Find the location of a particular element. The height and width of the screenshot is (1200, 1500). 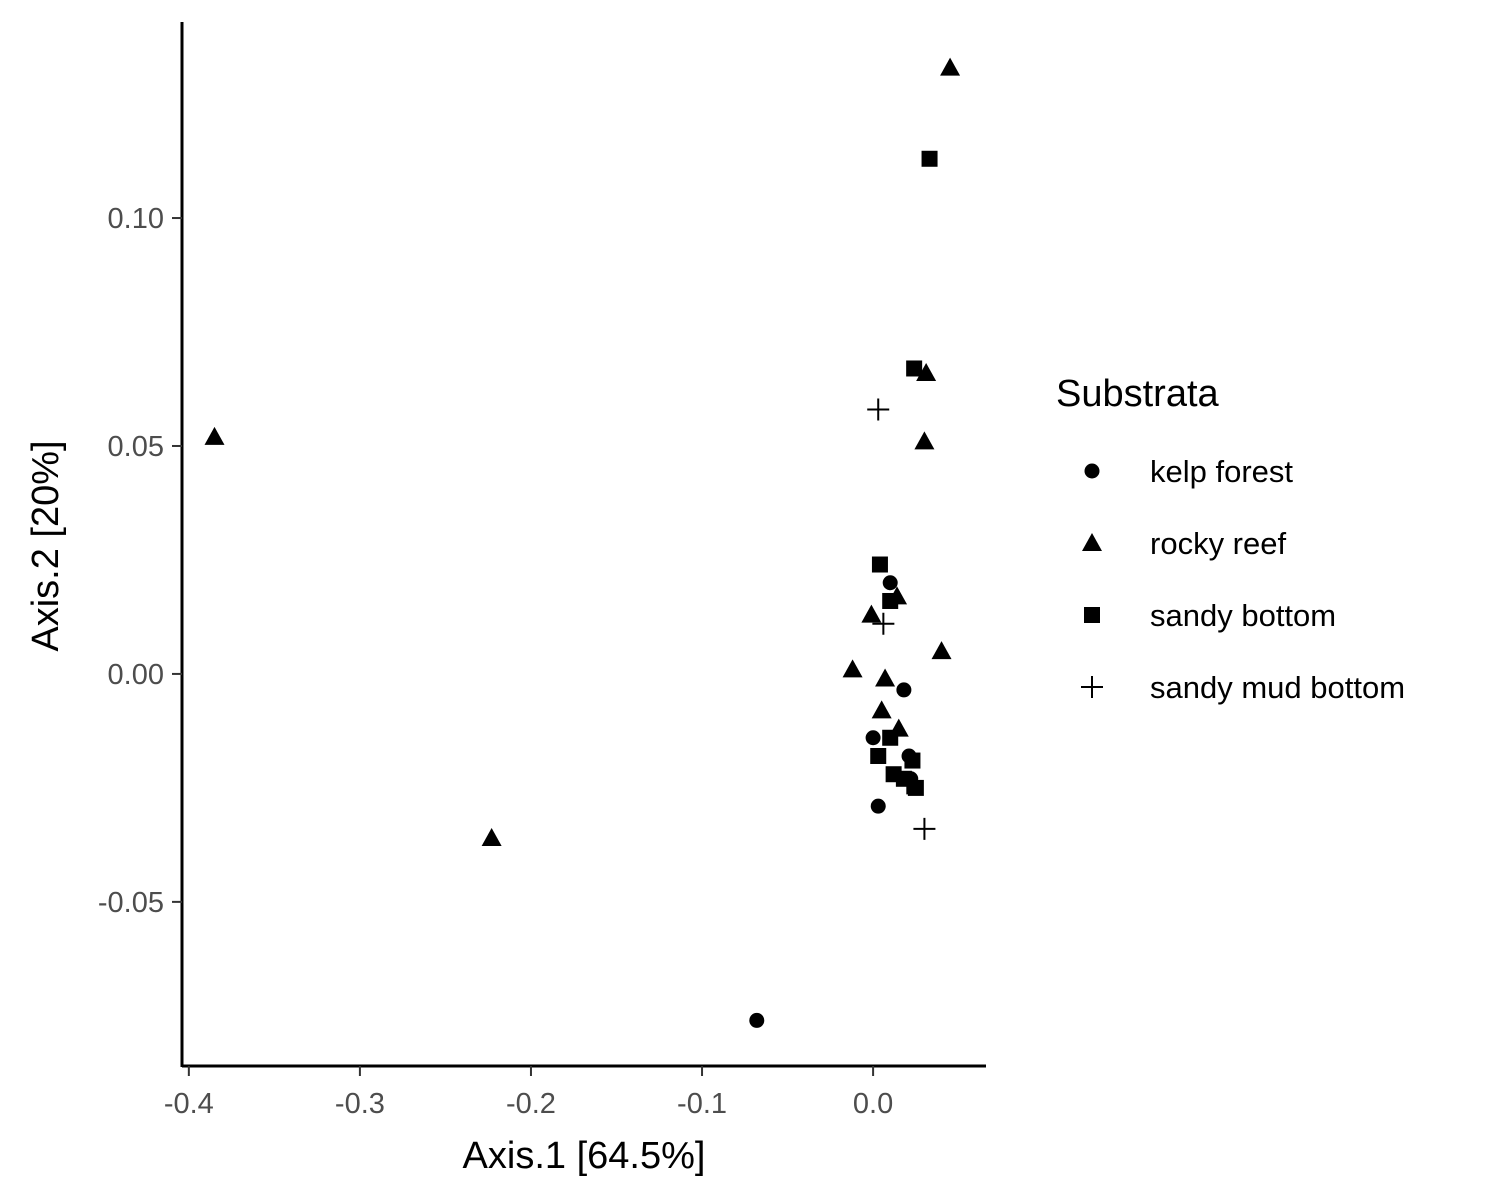

y-tick-label: 0.00 is located at coordinates (136, 675).